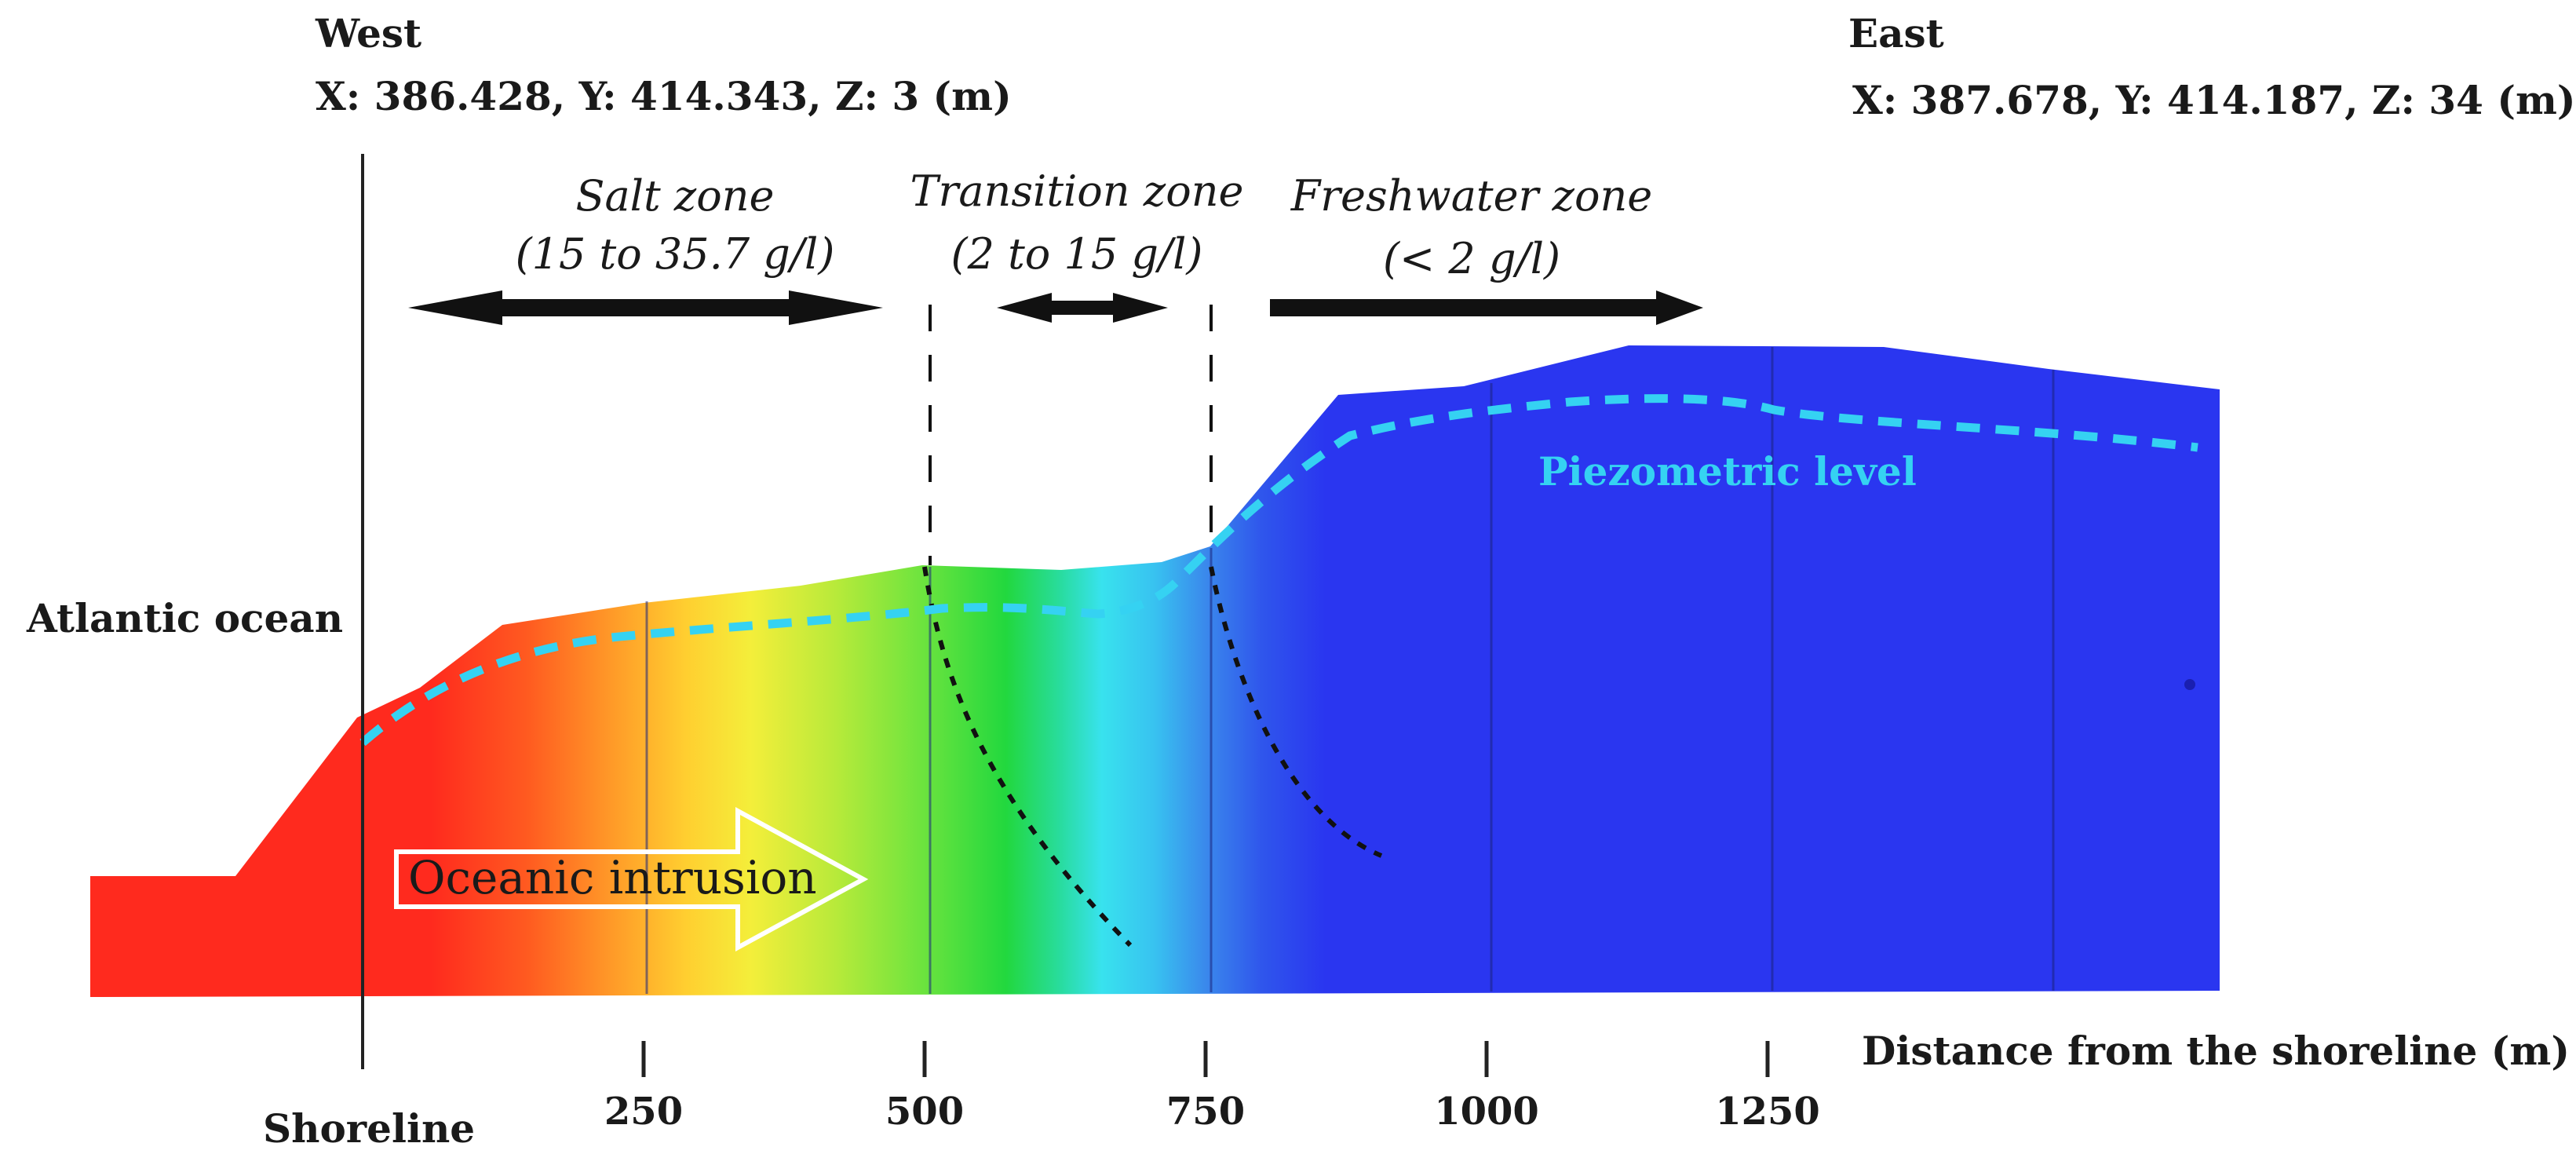 The width and height of the screenshot is (2576, 1165). Describe the element at coordinates (184, 618) in the screenshot. I see `atlantic-ocean-label: Atlantic ocean` at that location.